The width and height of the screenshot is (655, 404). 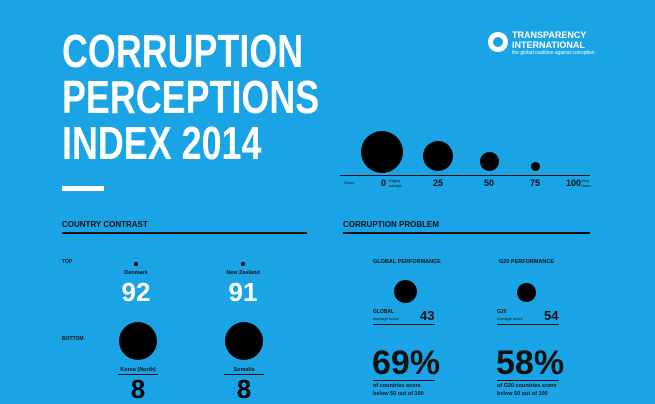 What do you see at coordinates (528, 324) in the screenshot?
I see `g20-rule` at bounding box center [528, 324].